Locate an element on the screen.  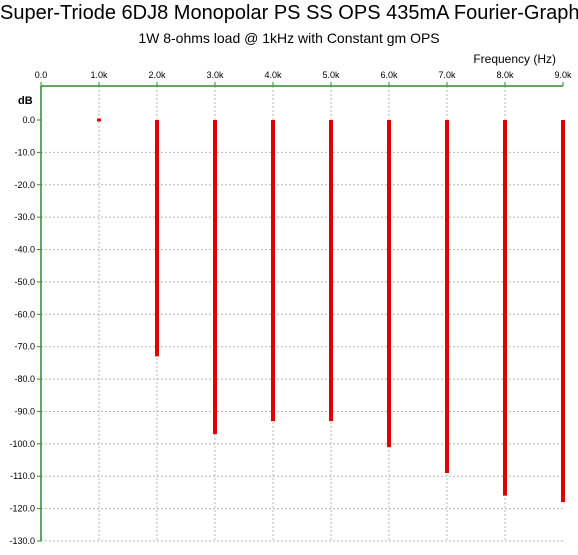
x-tick-label: 6.0k is located at coordinates (389, 75).